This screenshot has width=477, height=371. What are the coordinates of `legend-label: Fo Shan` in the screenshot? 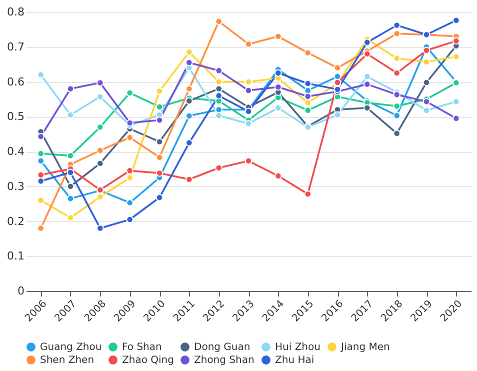 It's located at (142, 347).